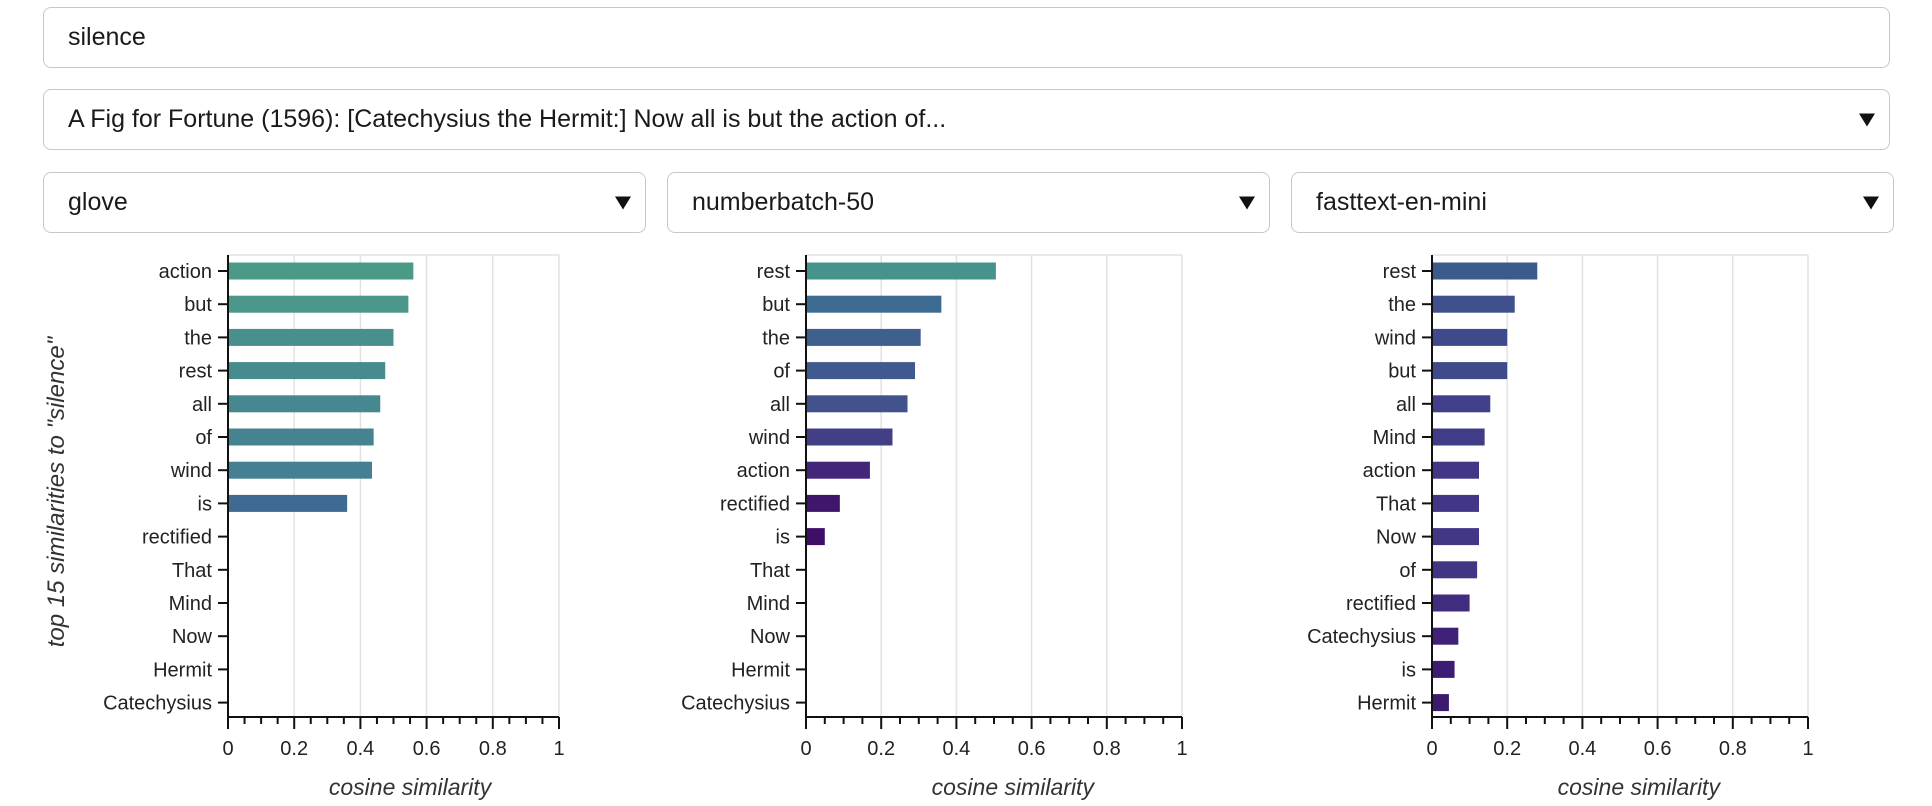  I want to click on y-axis-label: top 15 similarities to "silence", so click(56, 491).